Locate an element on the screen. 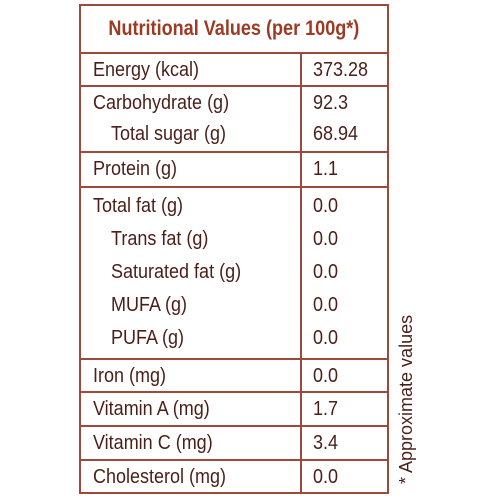 This screenshot has width=500, height=500. table-row: PUFA (g) 0.0 is located at coordinates (234, 338).